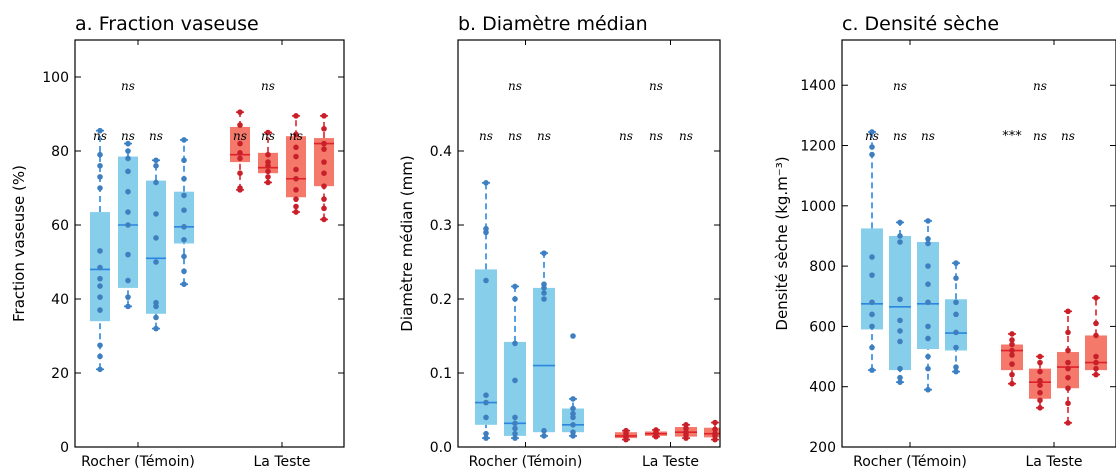 The width and height of the screenshot is (1116, 470). I want to click on y-tick-label: 0.0, so click(441, 448).